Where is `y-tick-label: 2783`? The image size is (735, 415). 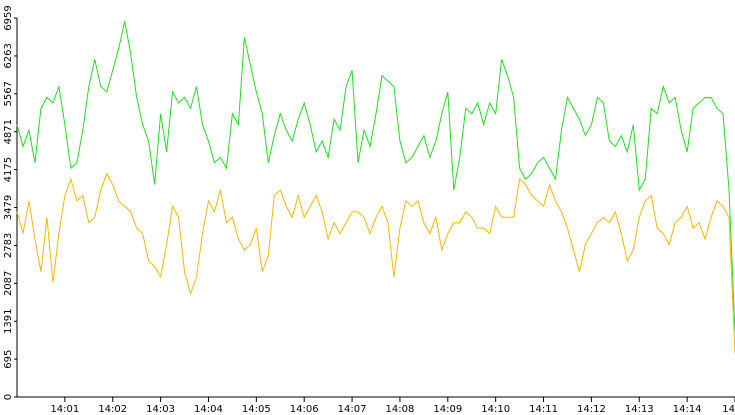 y-tick-label: 2783 is located at coordinates (8, 245).